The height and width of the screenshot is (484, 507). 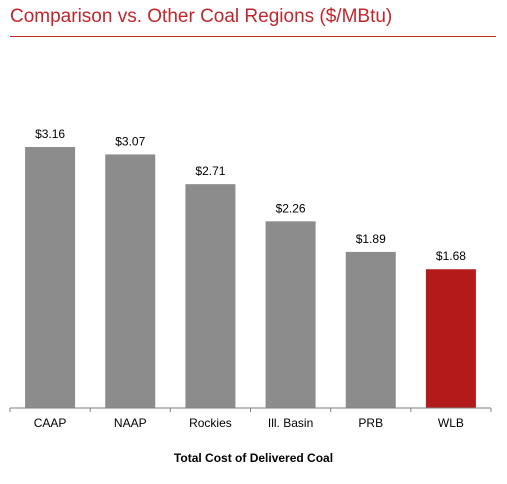 What do you see at coordinates (253, 36) in the screenshot?
I see `title-divider` at bounding box center [253, 36].